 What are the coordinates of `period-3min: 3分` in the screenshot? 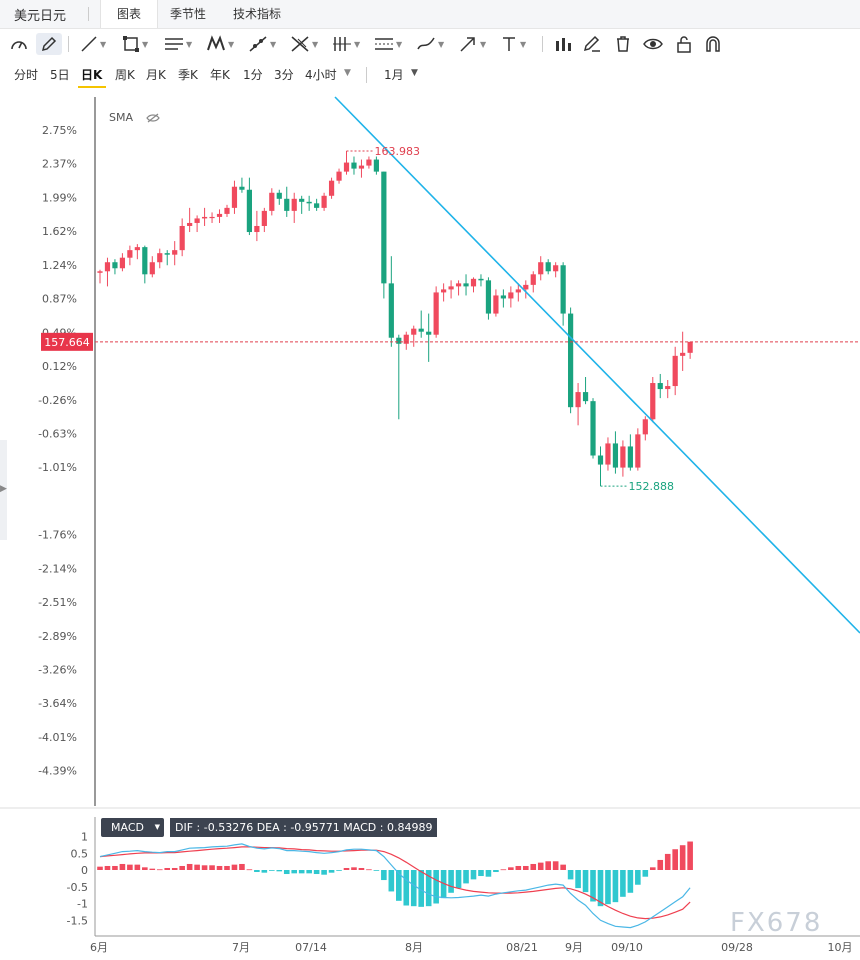 It's located at (284, 75).